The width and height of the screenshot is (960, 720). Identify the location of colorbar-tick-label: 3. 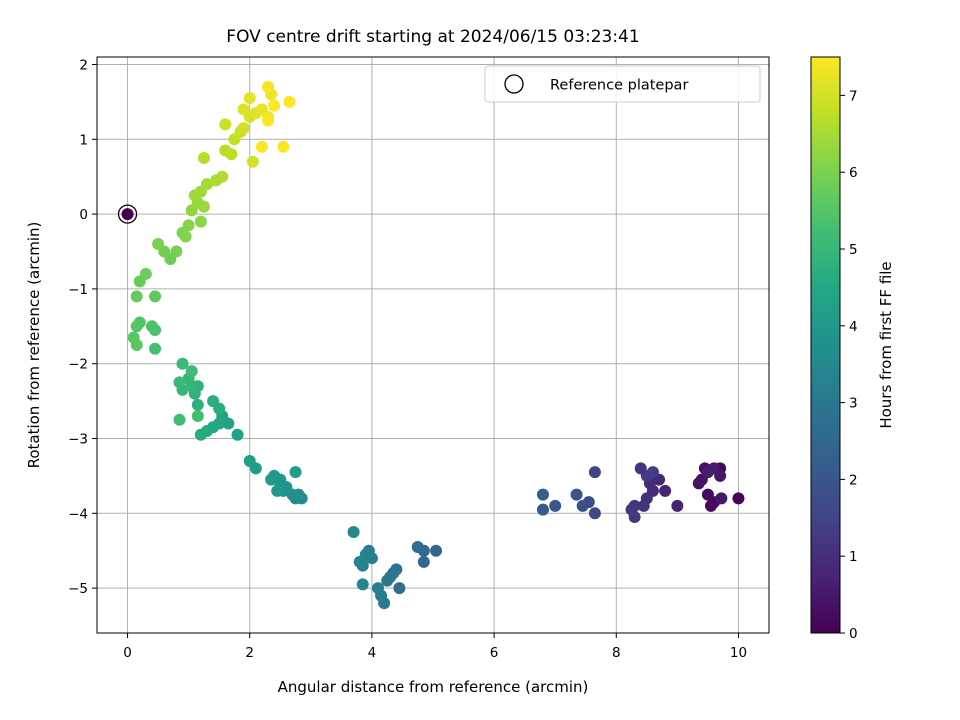
(853, 404).